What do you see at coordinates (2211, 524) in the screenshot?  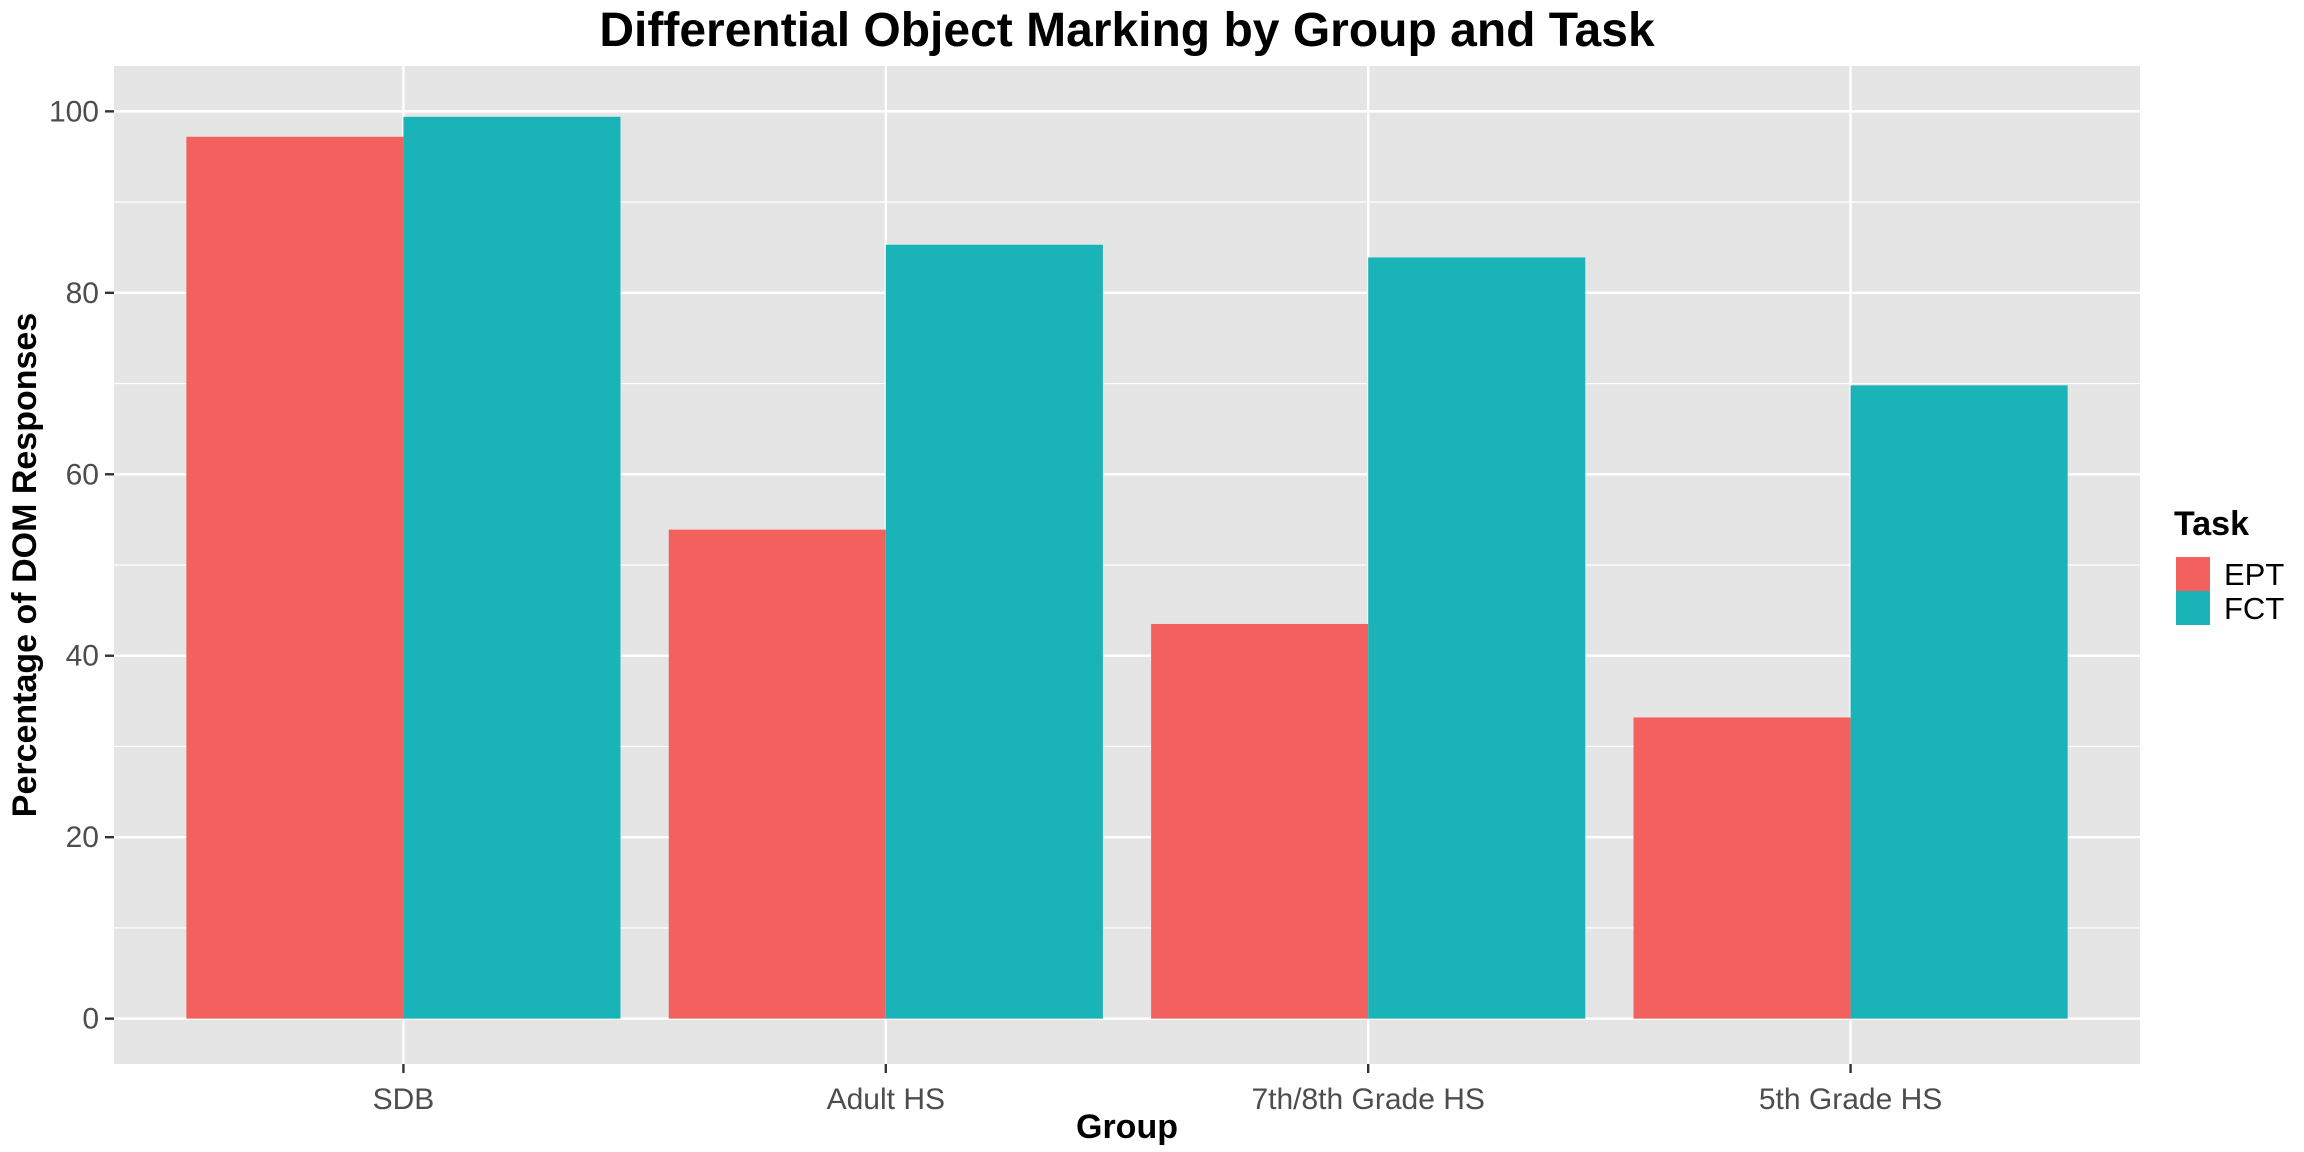 I see `legend-title: Task` at bounding box center [2211, 524].